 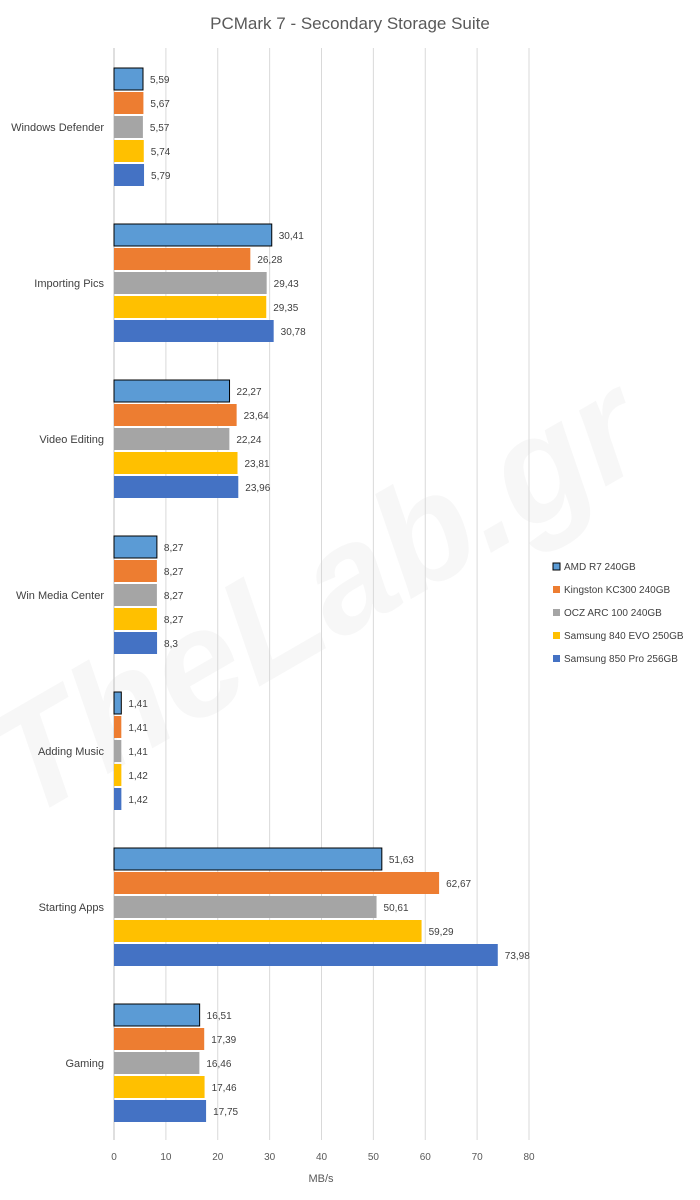 What do you see at coordinates (374, 1157) in the screenshot?
I see `x-tick-label: 50` at bounding box center [374, 1157].